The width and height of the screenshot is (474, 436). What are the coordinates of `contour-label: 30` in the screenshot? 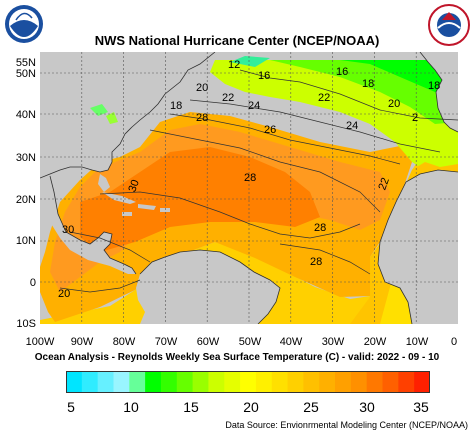 It's located at (68, 230).